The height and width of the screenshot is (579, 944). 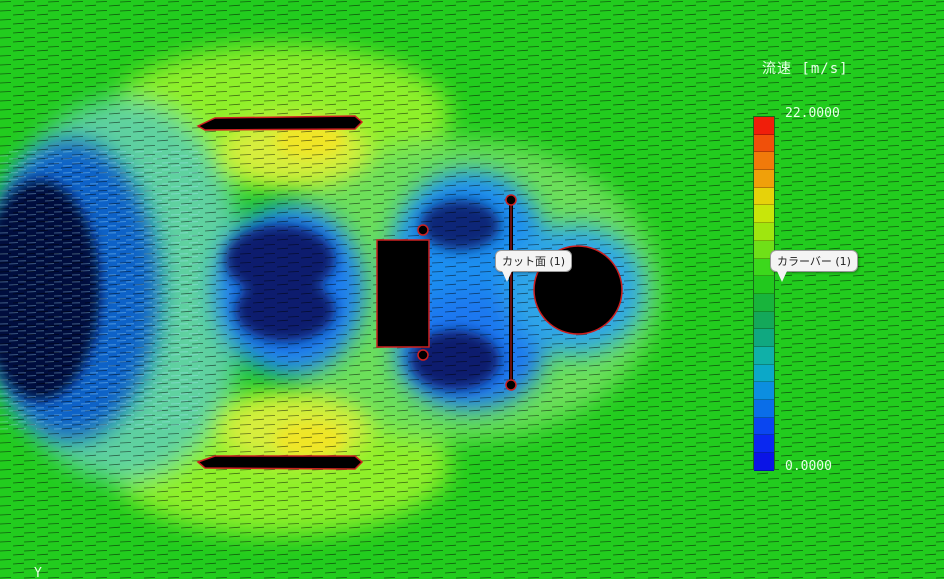 What do you see at coordinates (100, 290) in the screenshot?
I see `wake-streamlines` at bounding box center [100, 290].